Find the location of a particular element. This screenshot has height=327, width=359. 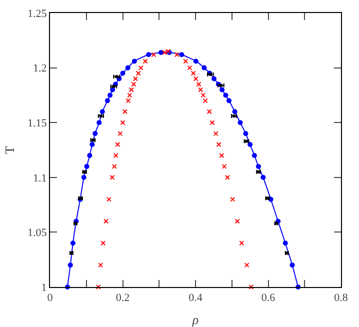

y-tick-label: 1.05 is located at coordinates (38, 233).